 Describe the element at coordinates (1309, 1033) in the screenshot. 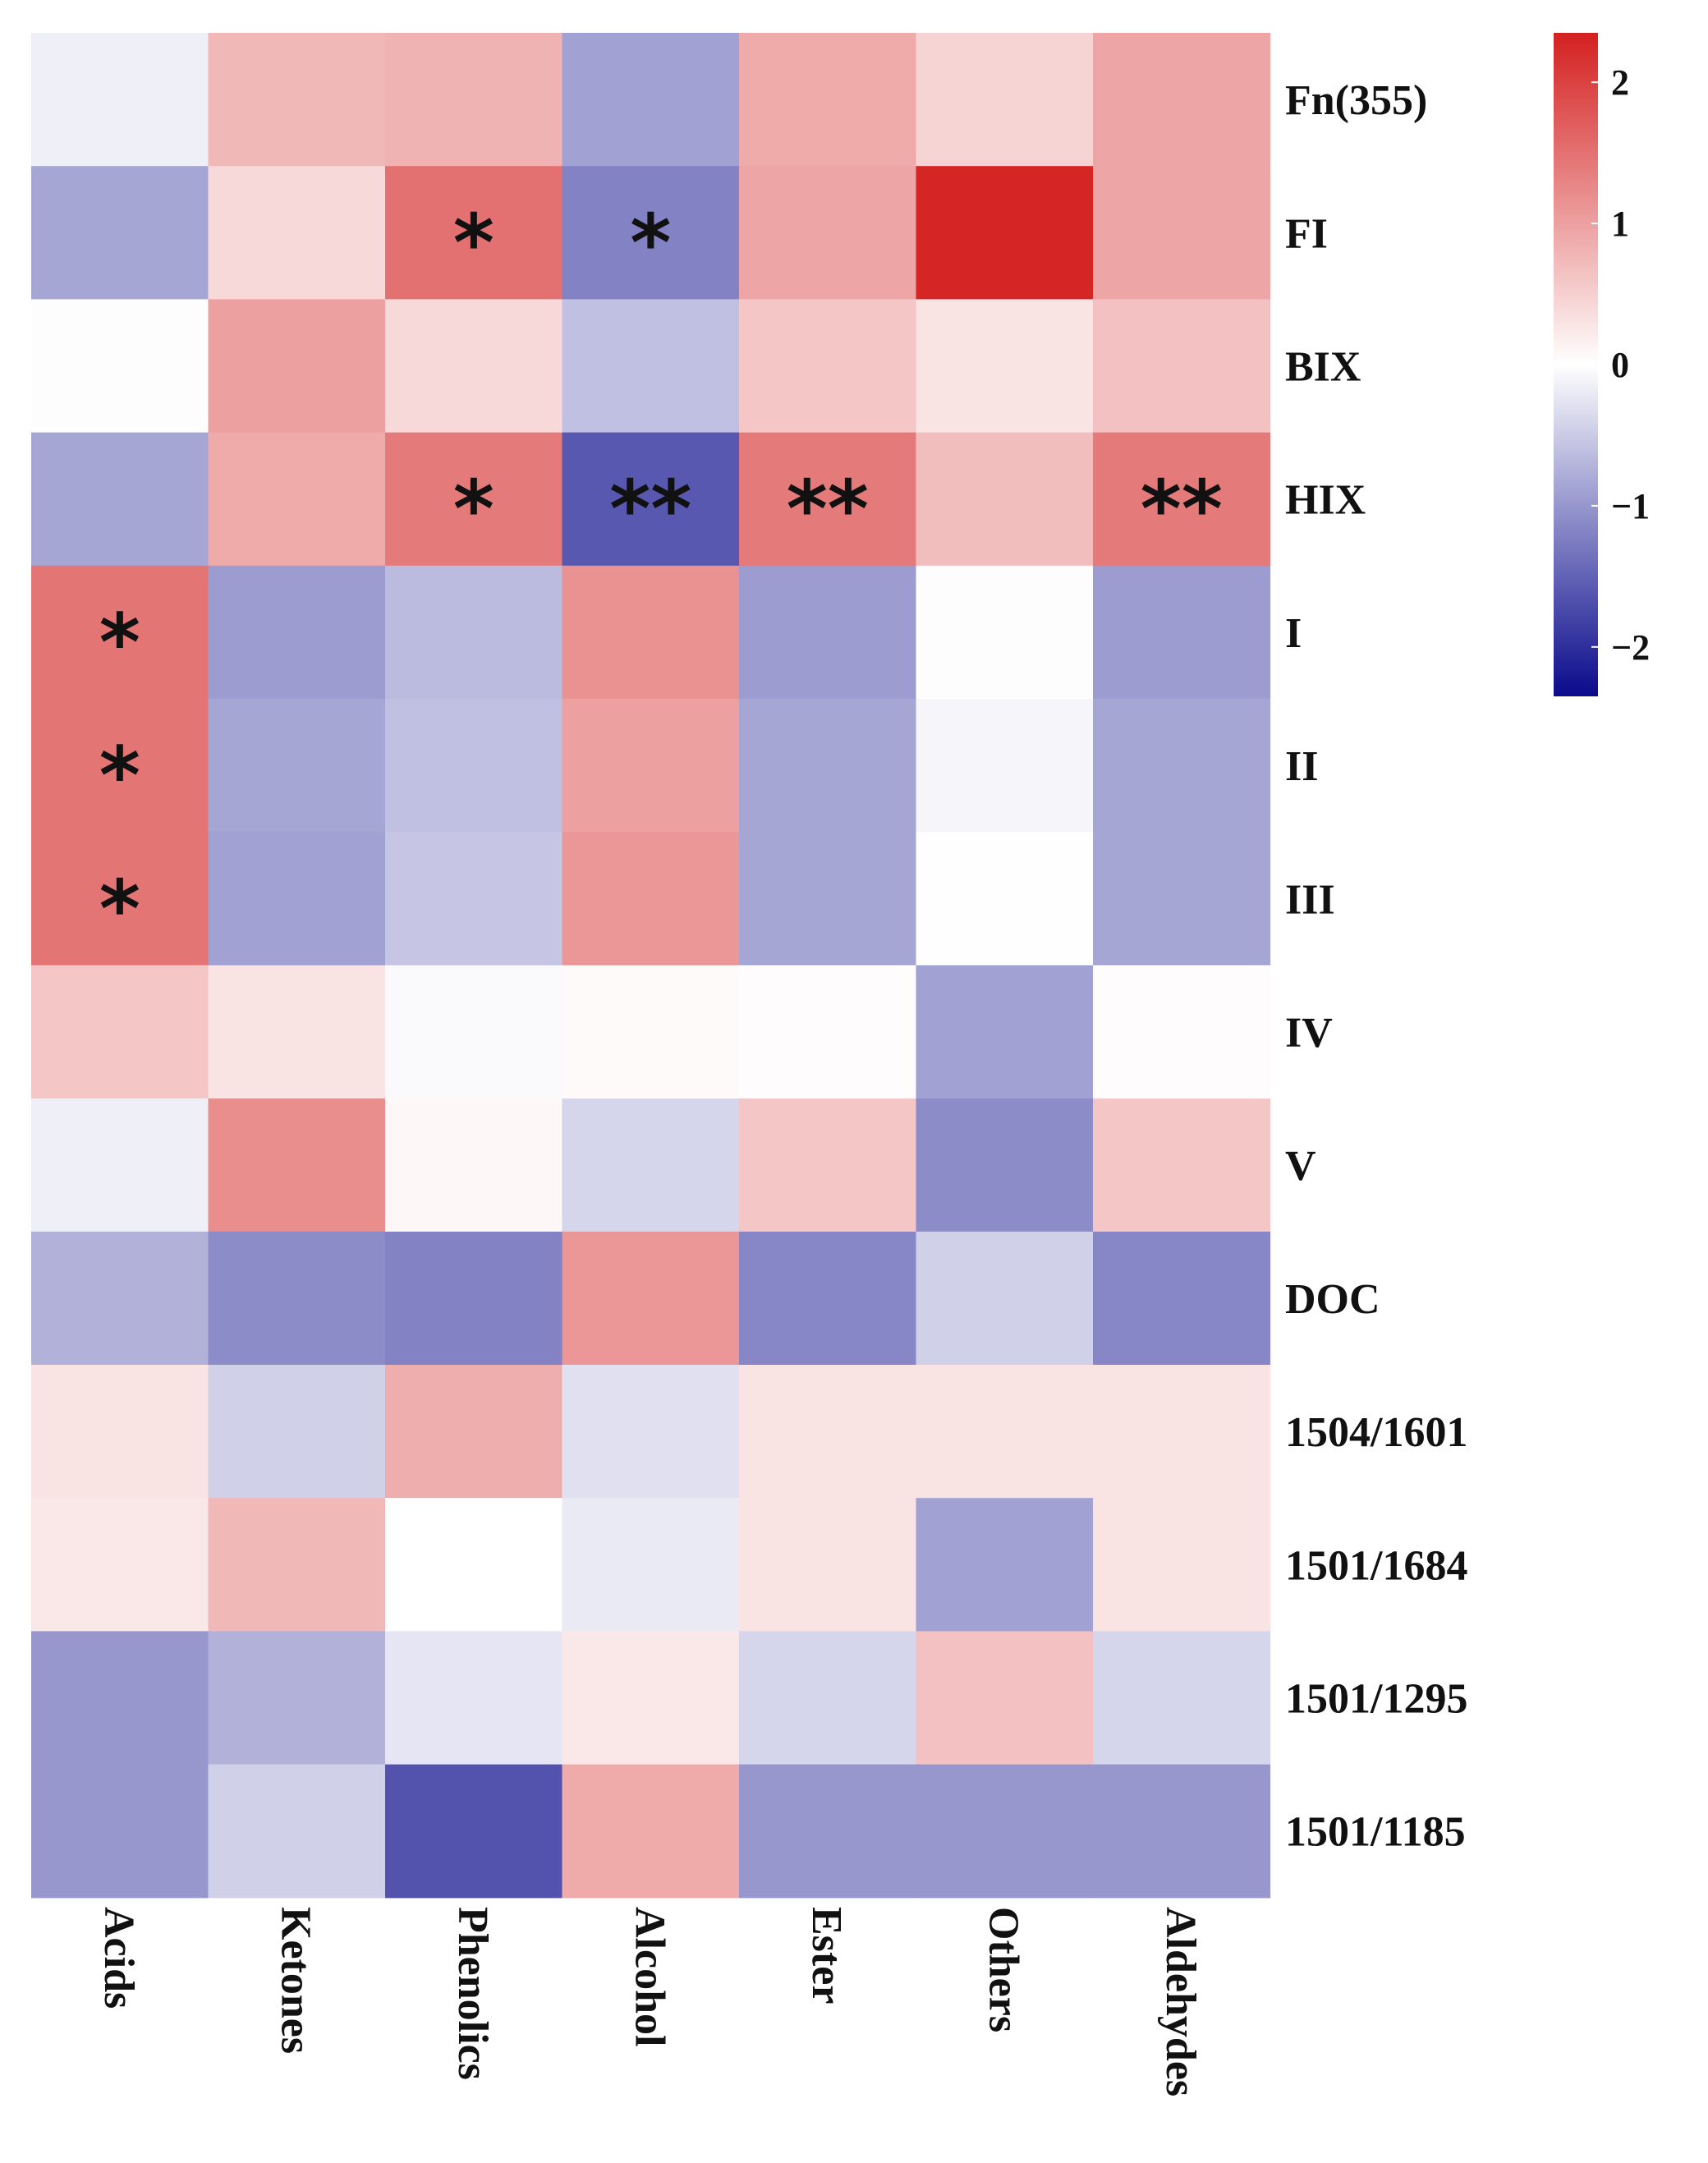

I see `row-label: IV` at that location.